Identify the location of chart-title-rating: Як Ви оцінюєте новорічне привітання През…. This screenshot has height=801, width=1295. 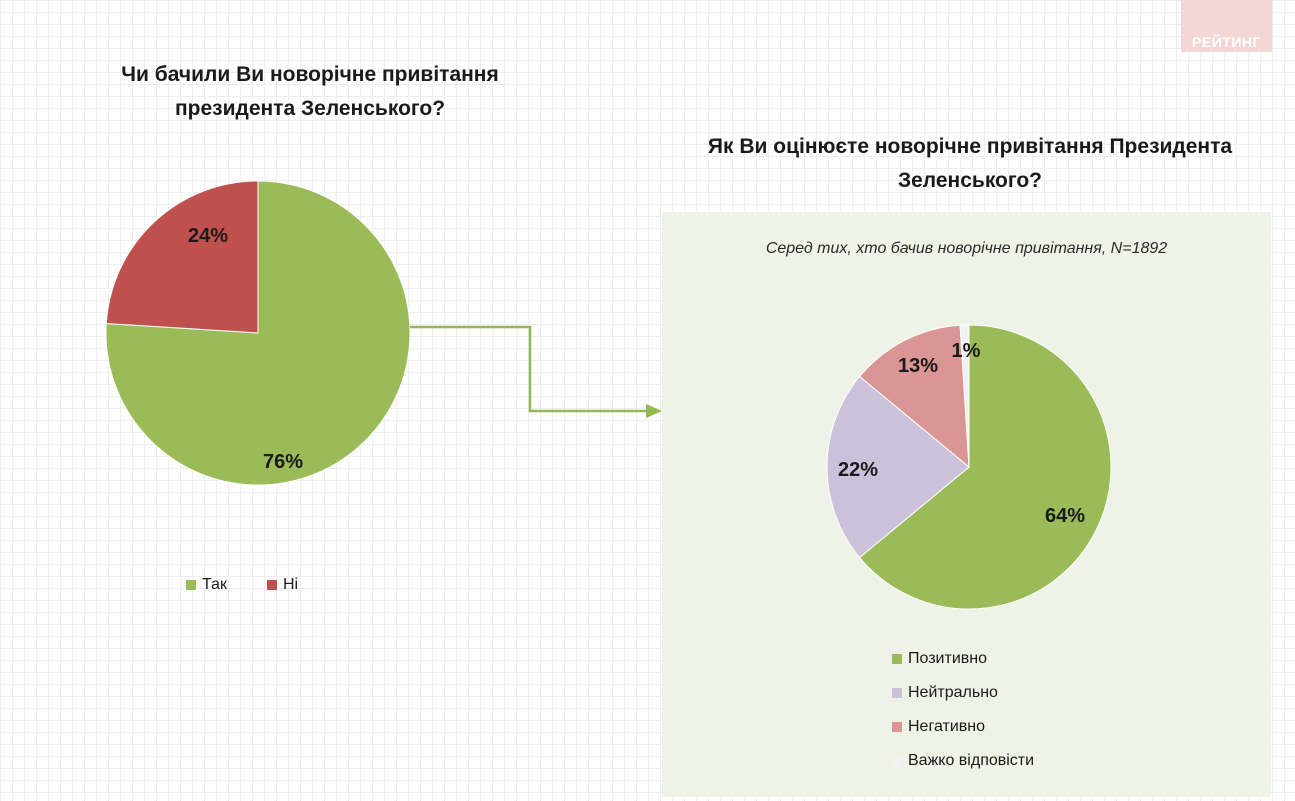
(970, 163).